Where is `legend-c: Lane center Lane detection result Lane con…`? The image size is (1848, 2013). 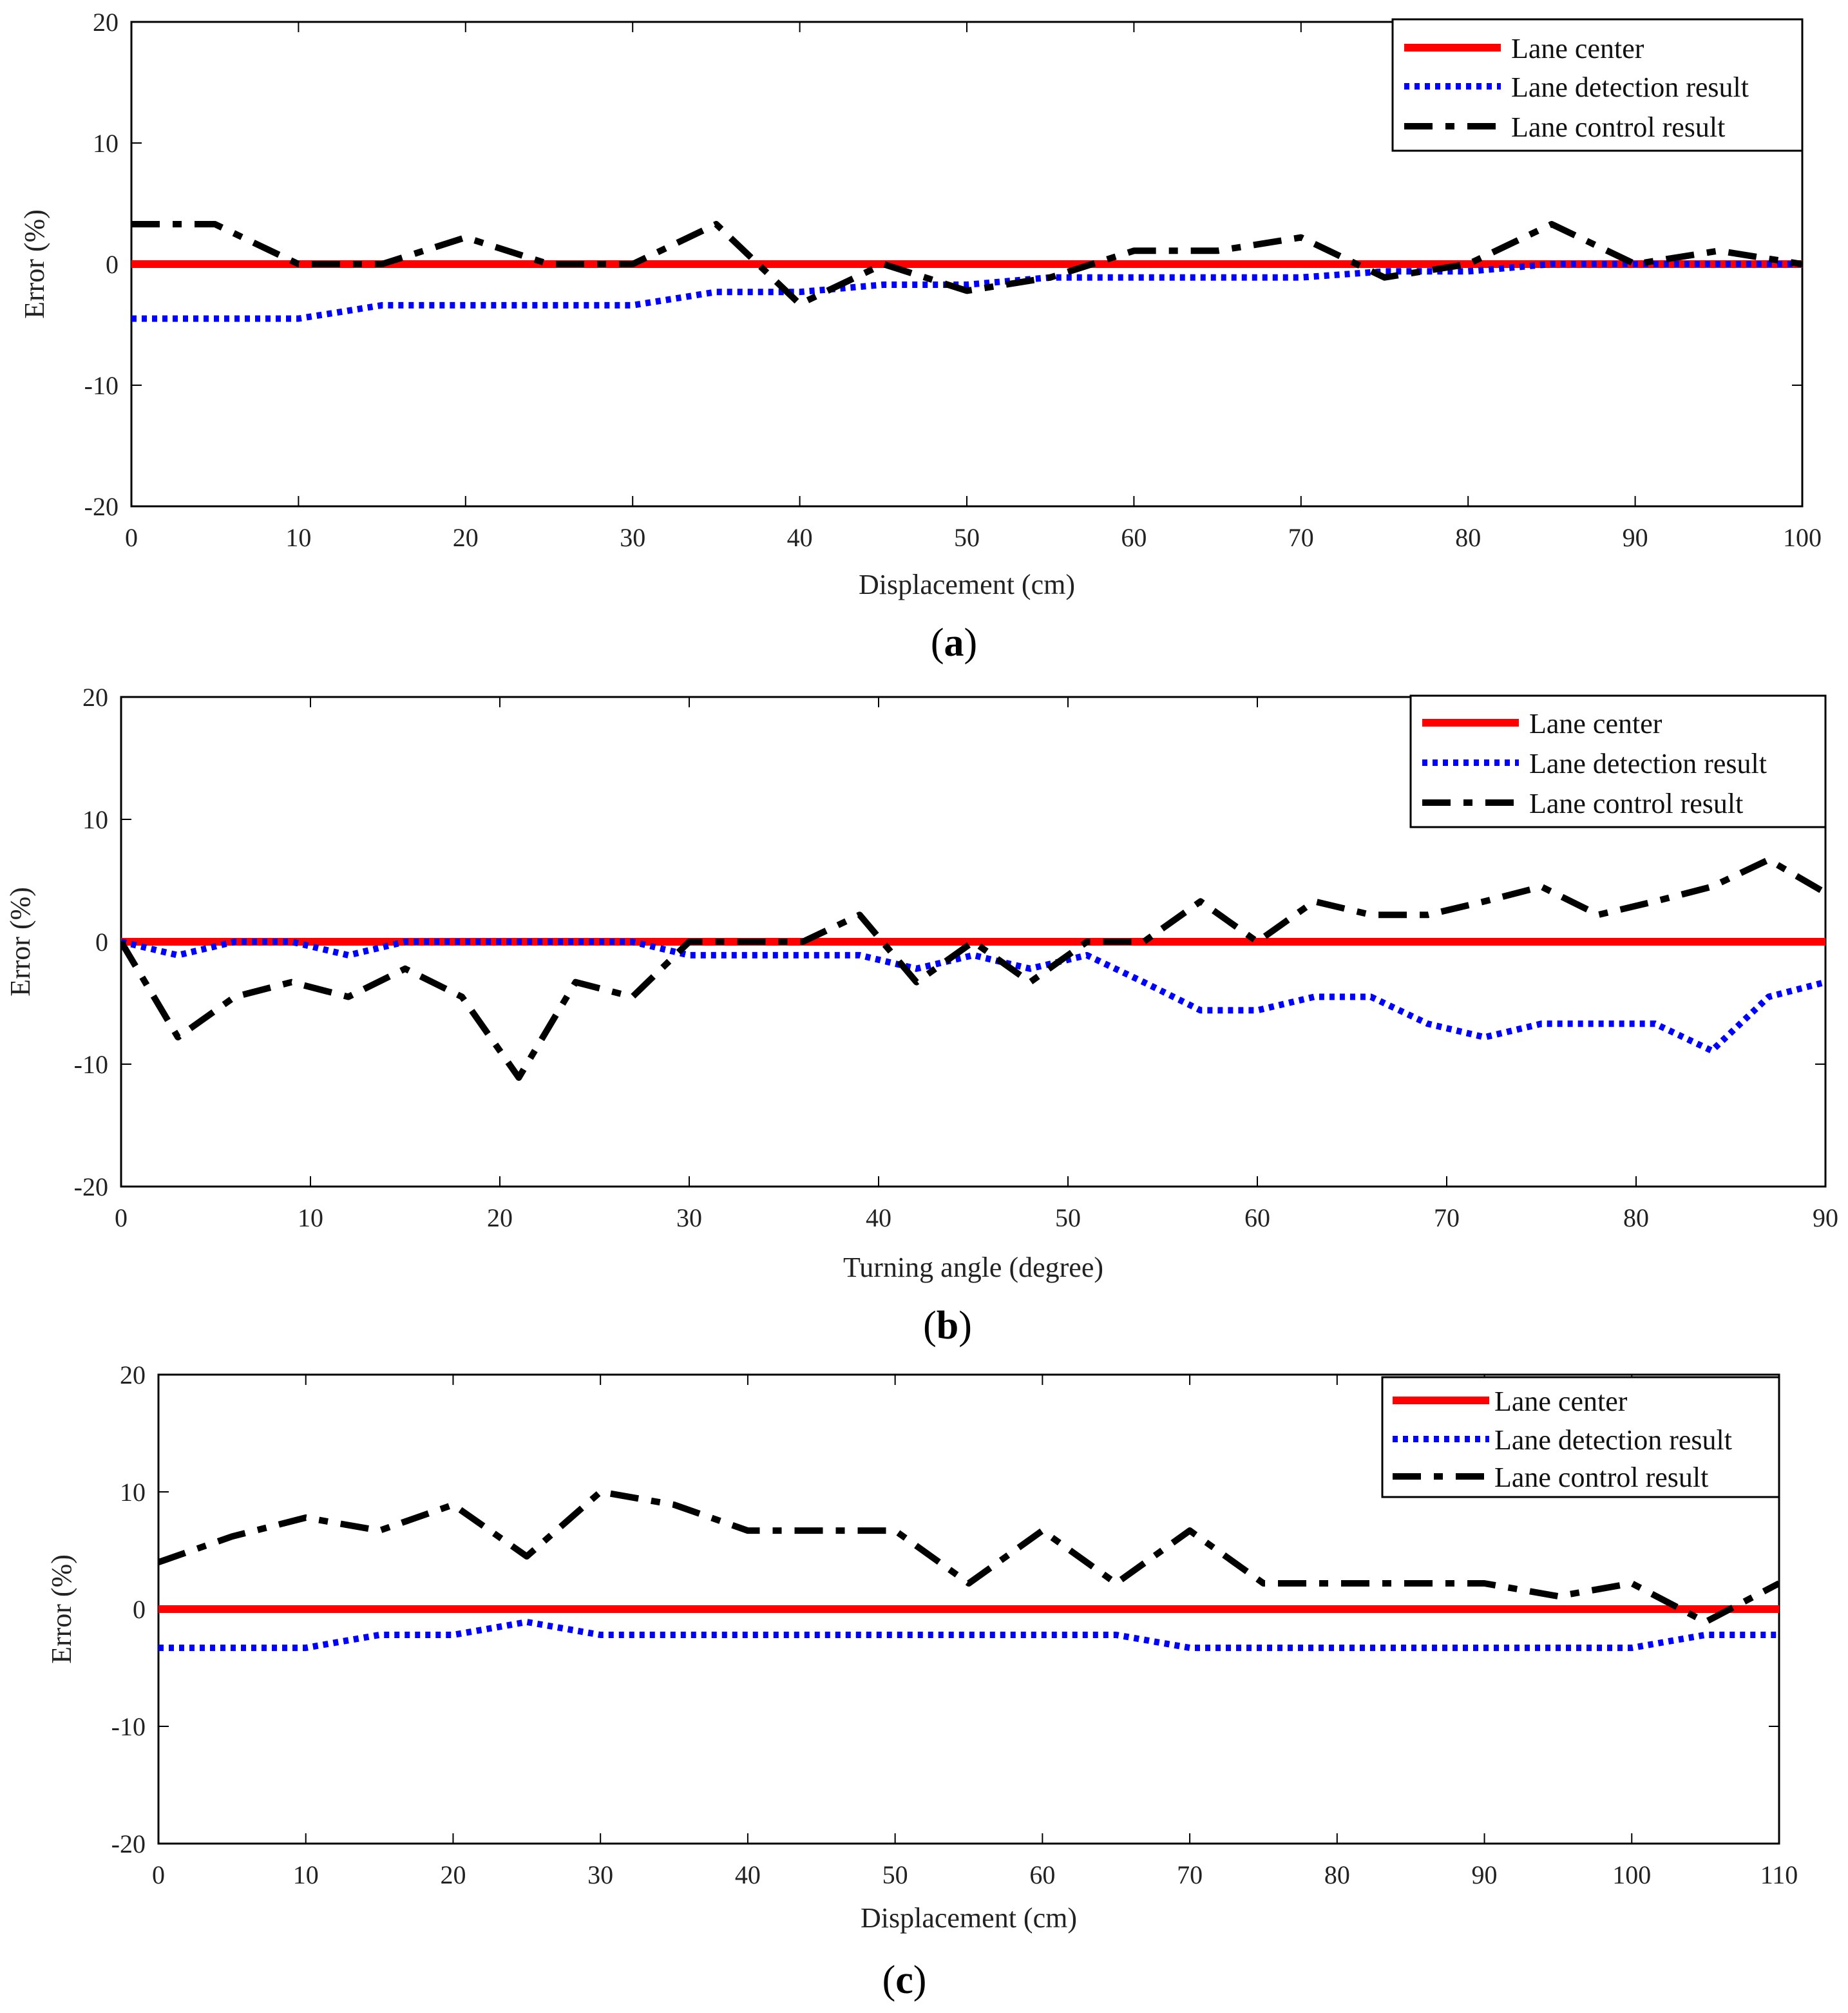 legend-c: Lane center Lane detection result Lane con… is located at coordinates (1581, 1437).